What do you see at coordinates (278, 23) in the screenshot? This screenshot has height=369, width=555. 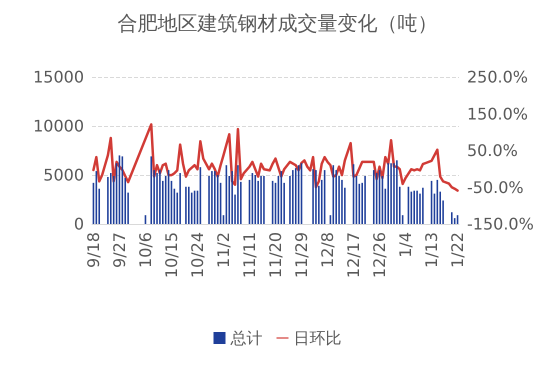 I see `chart-title: 合肥地区建筑钢材成交量变化（吨）` at bounding box center [278, 23].